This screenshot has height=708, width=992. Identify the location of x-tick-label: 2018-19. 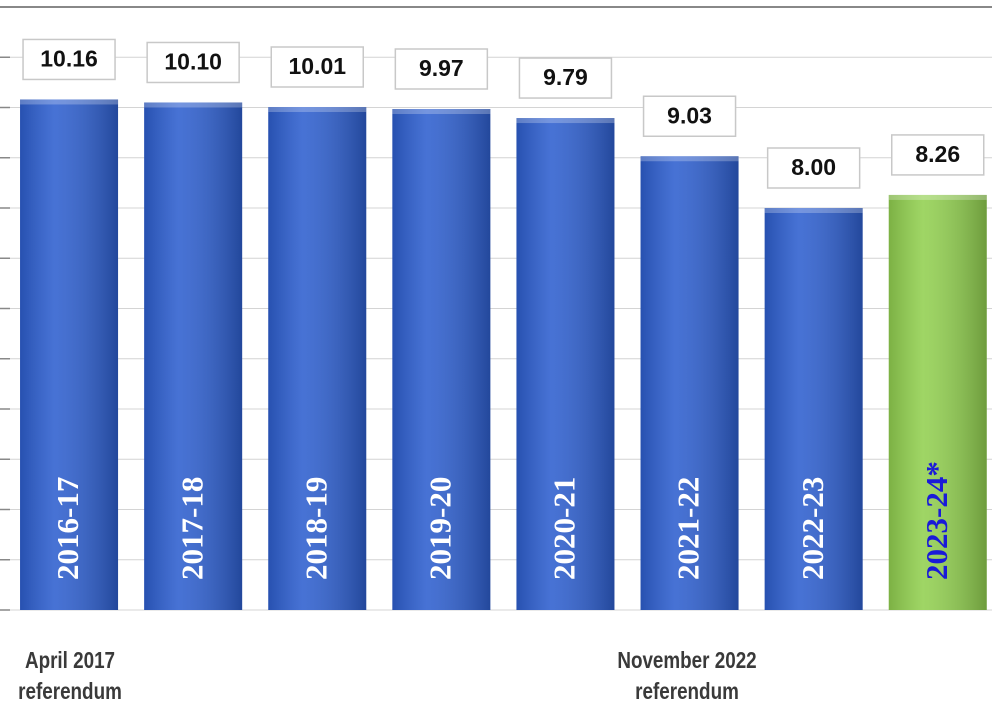
(315, 528).